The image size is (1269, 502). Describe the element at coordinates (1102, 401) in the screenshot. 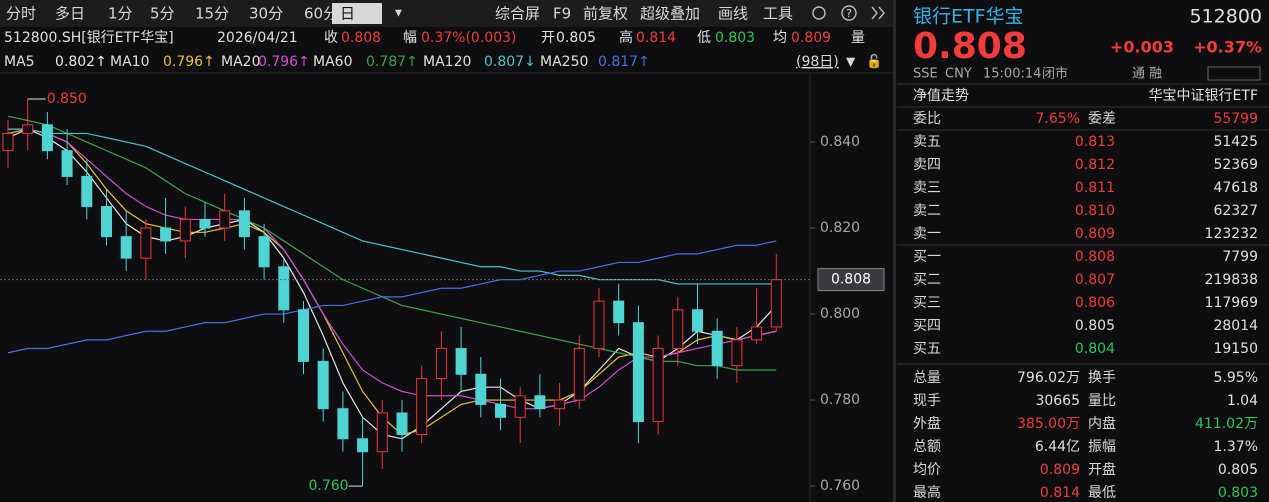

I see `stat-label: 量比` at that location.